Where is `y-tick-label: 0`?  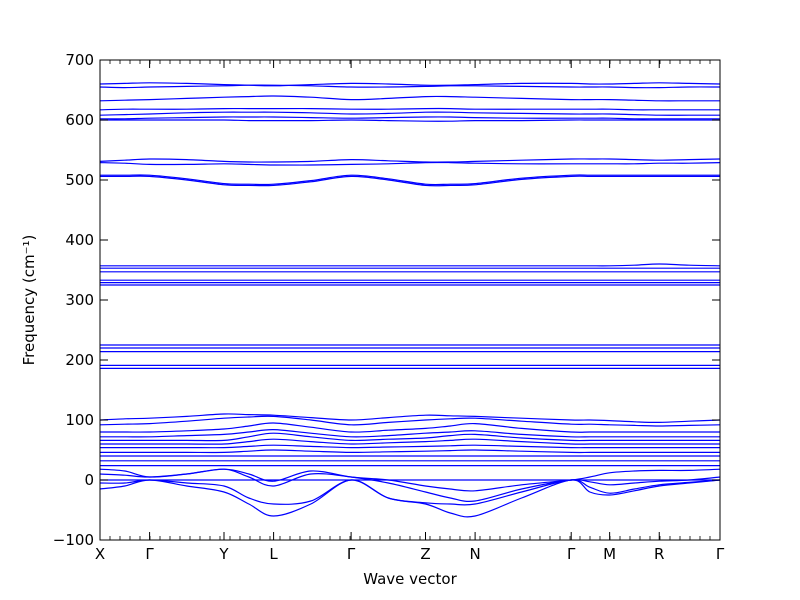
y-tick-label: 0 is located at coordinates (89, 480).